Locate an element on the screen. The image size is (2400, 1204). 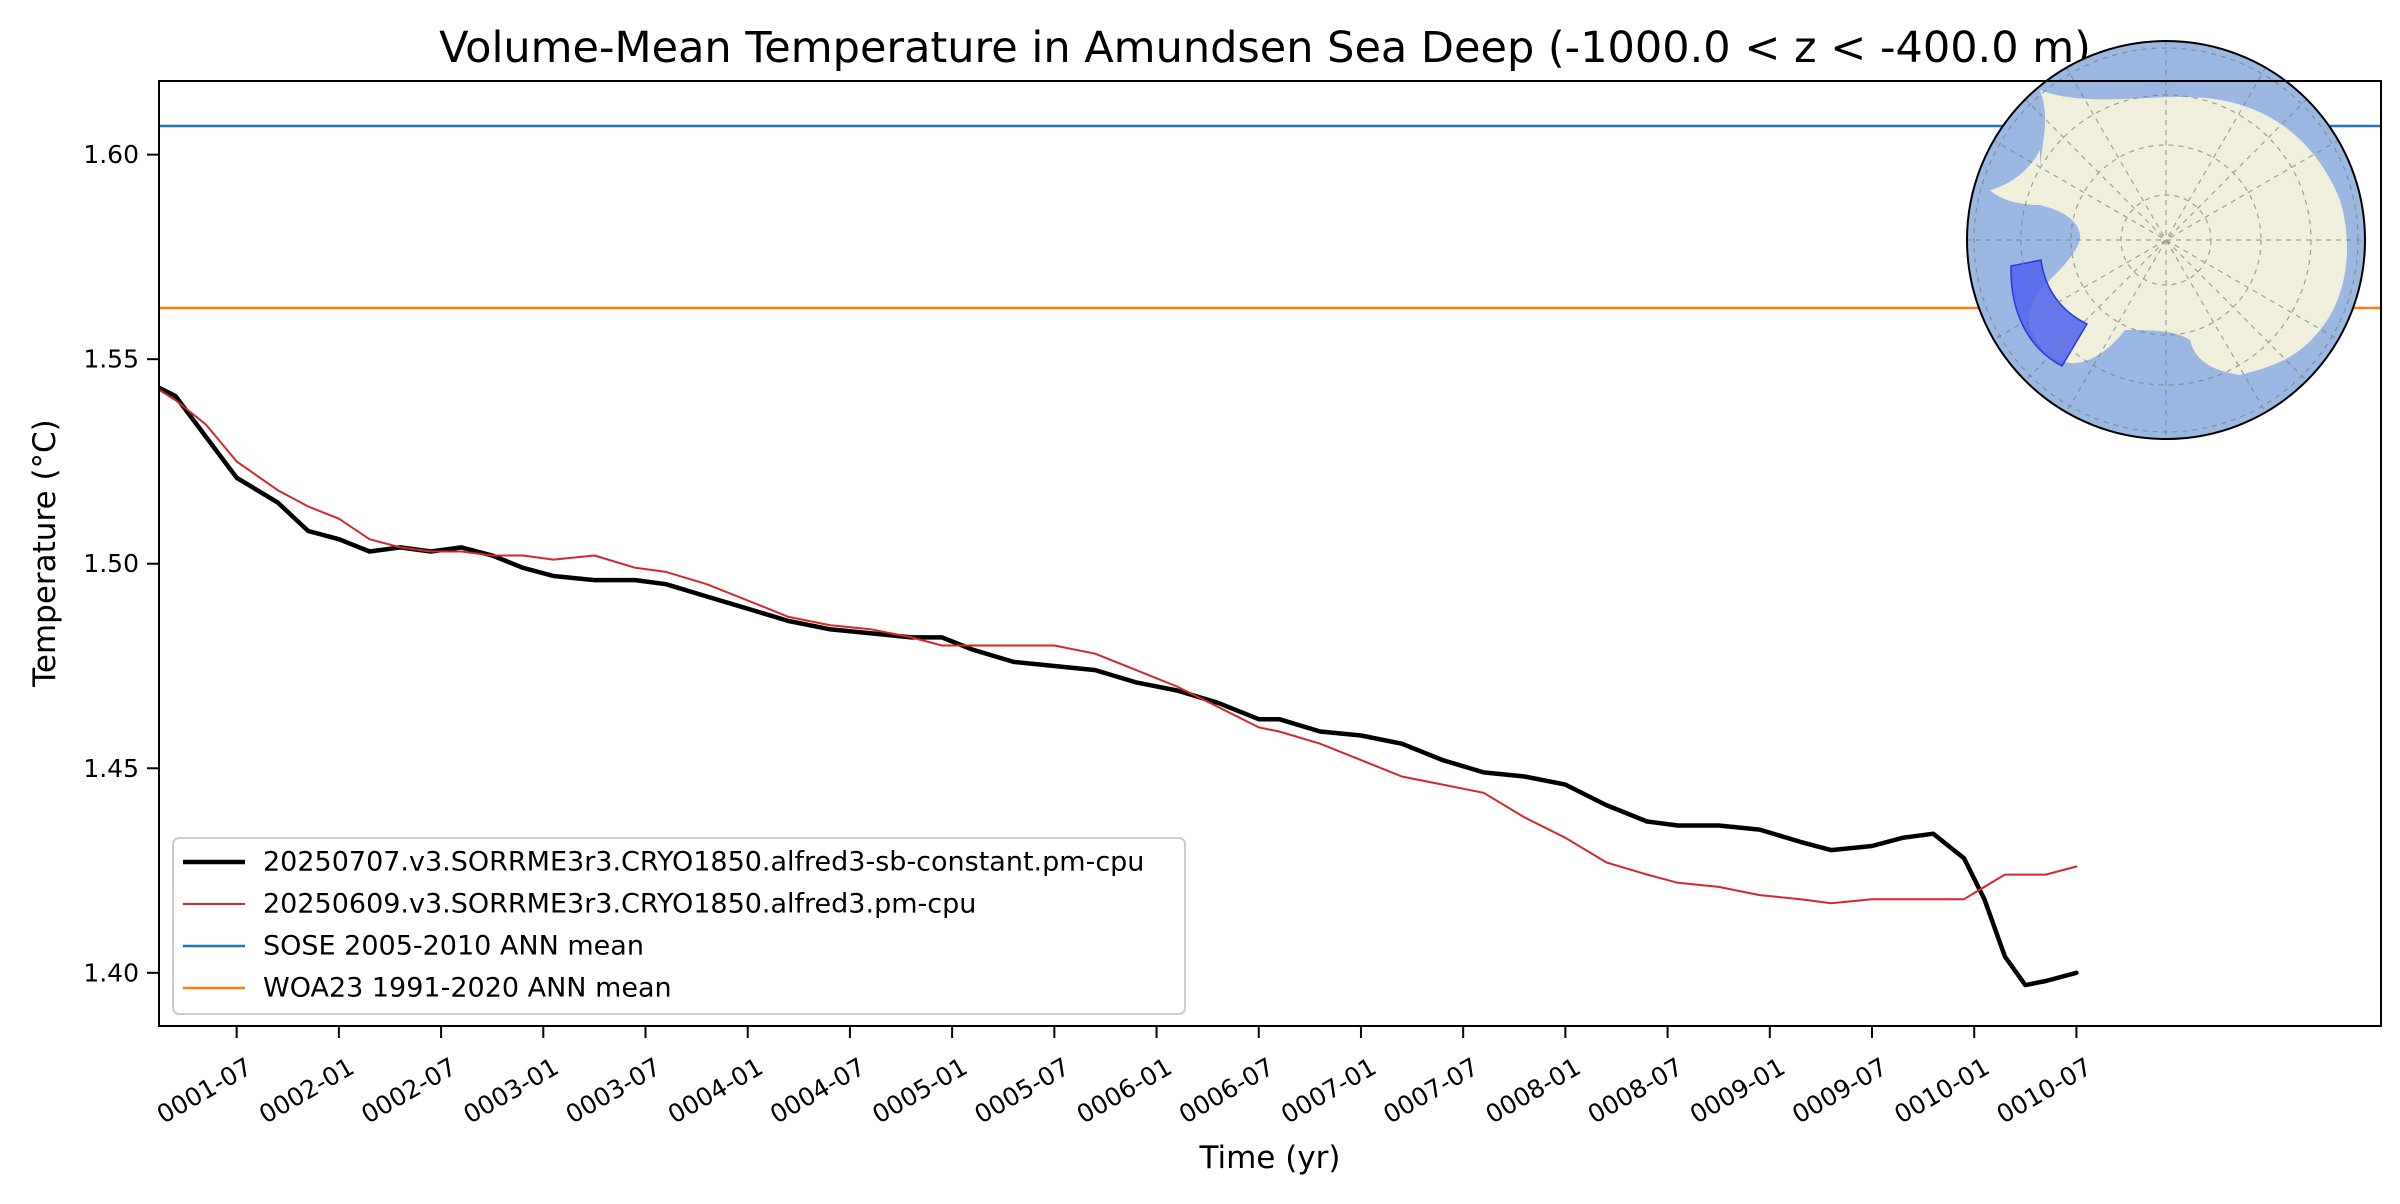
legend-label: WOA23 1991-2020 ANN mean is located at coordinates (467, 988).